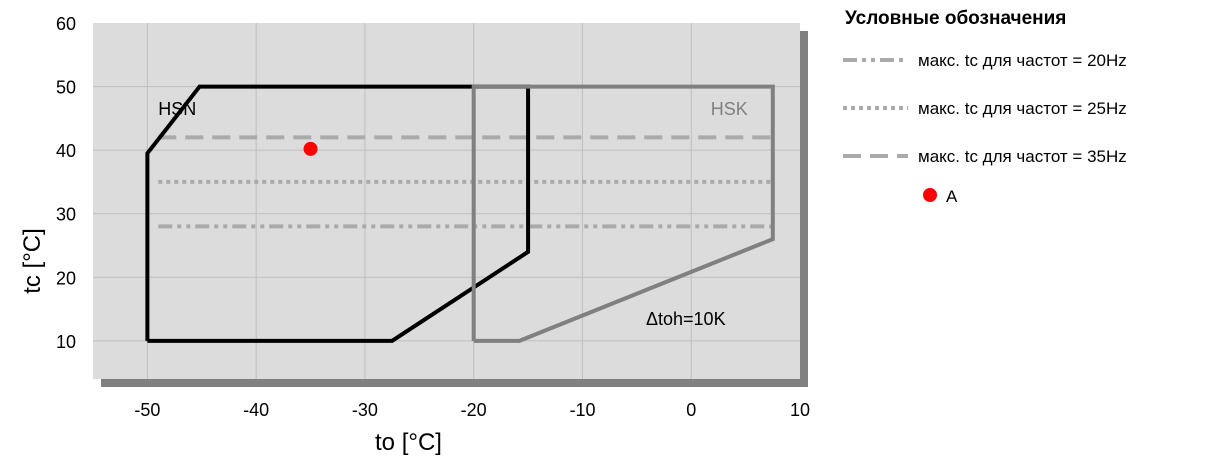 The height and width of the screenshot is (465, 1211). Describe the element at coordinates (66, 215) in the screenshot. I see `y-tick-label: 30` at that location.